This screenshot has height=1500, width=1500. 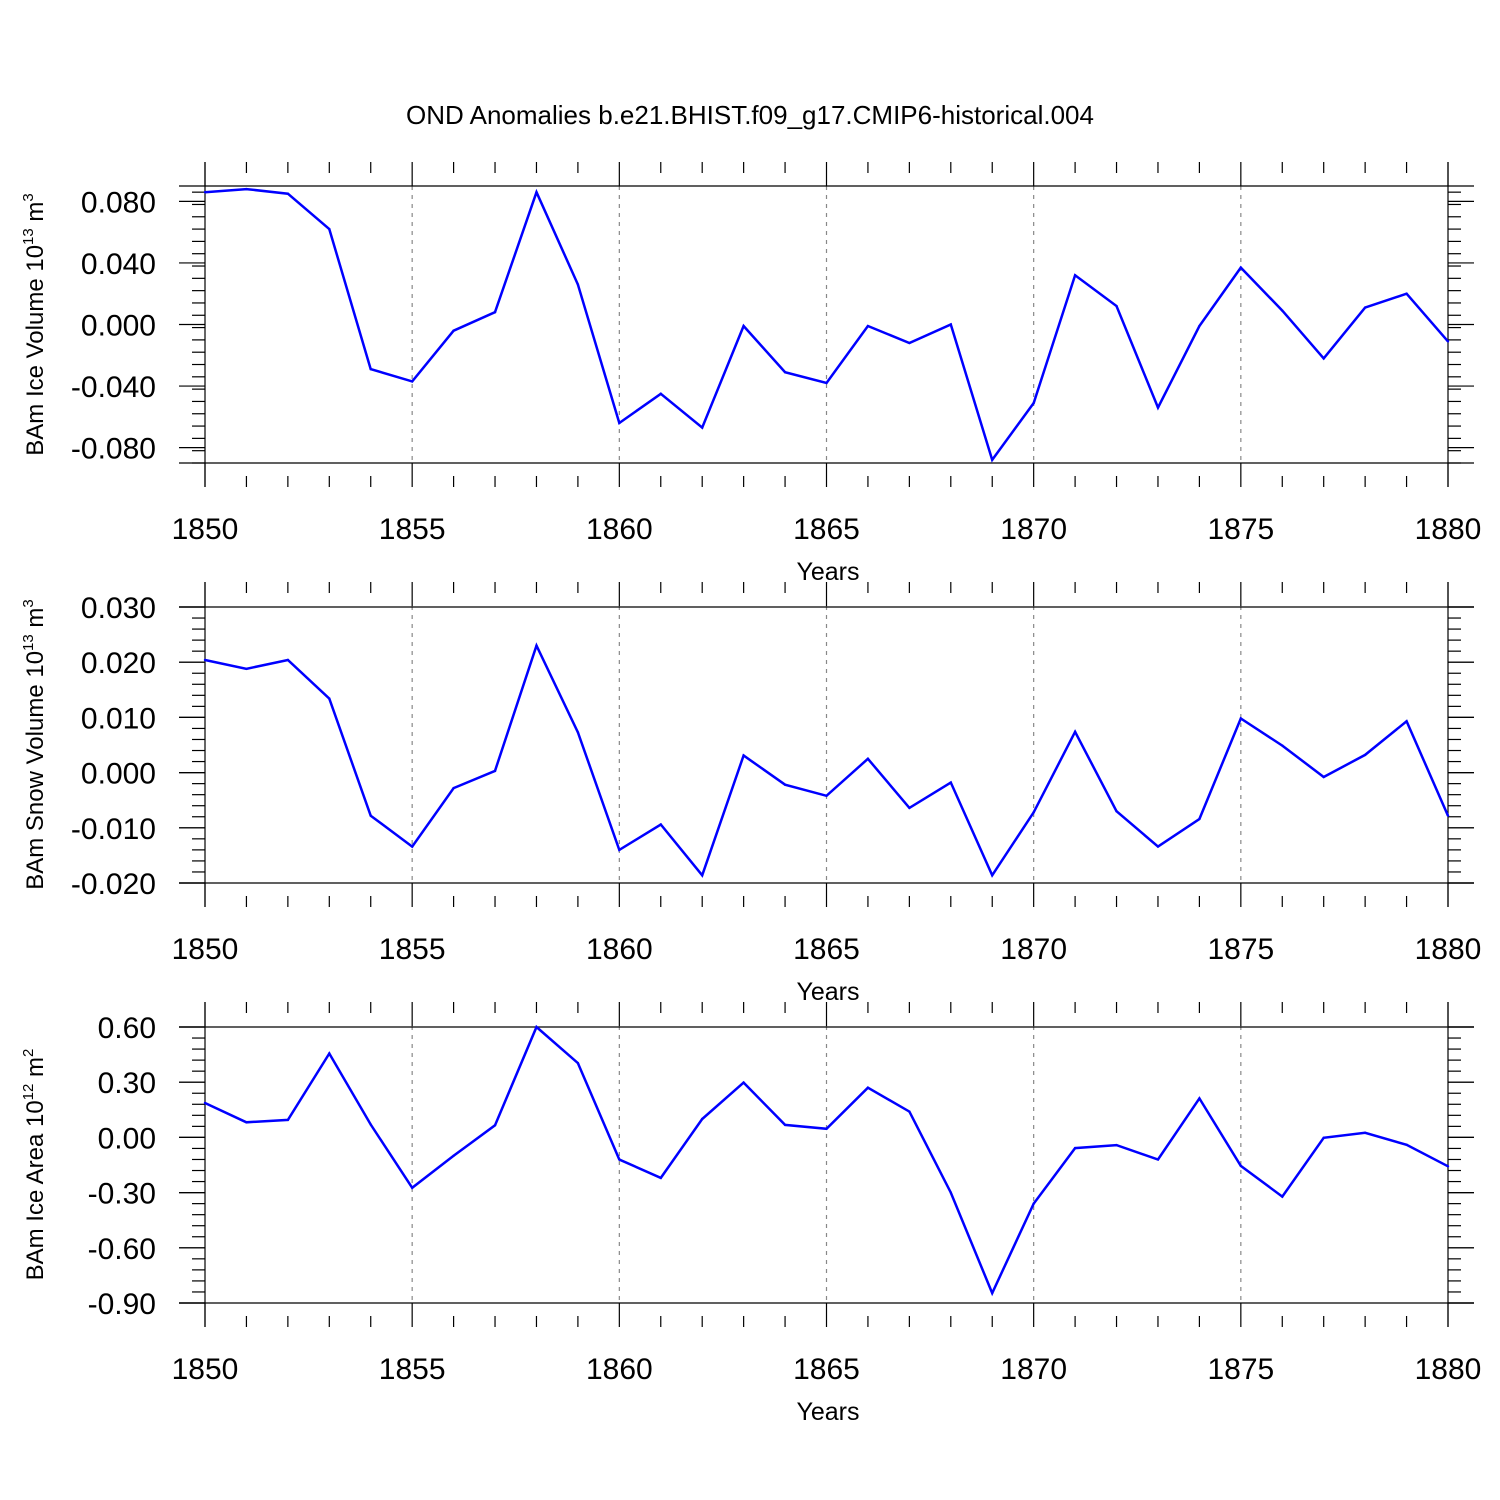 What do you see at coordinates (118, 202) in the screenshot?
I see `y-tick-label: 0.080` at bounding box center [118, 202].